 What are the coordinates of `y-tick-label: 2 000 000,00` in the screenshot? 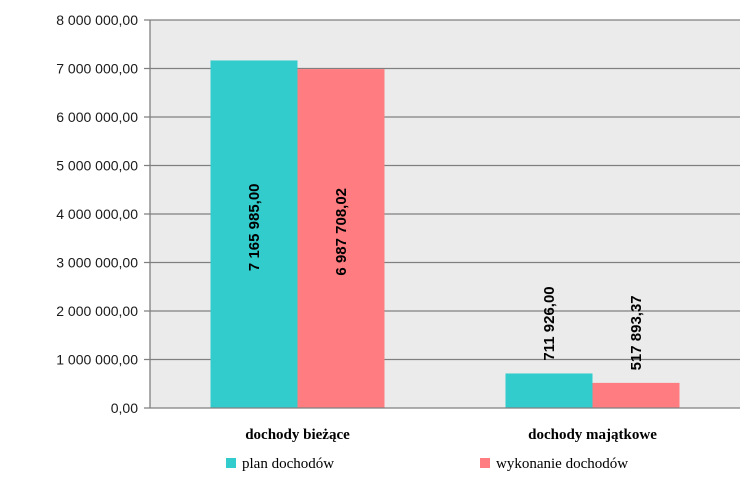 It's located at (97, 311).